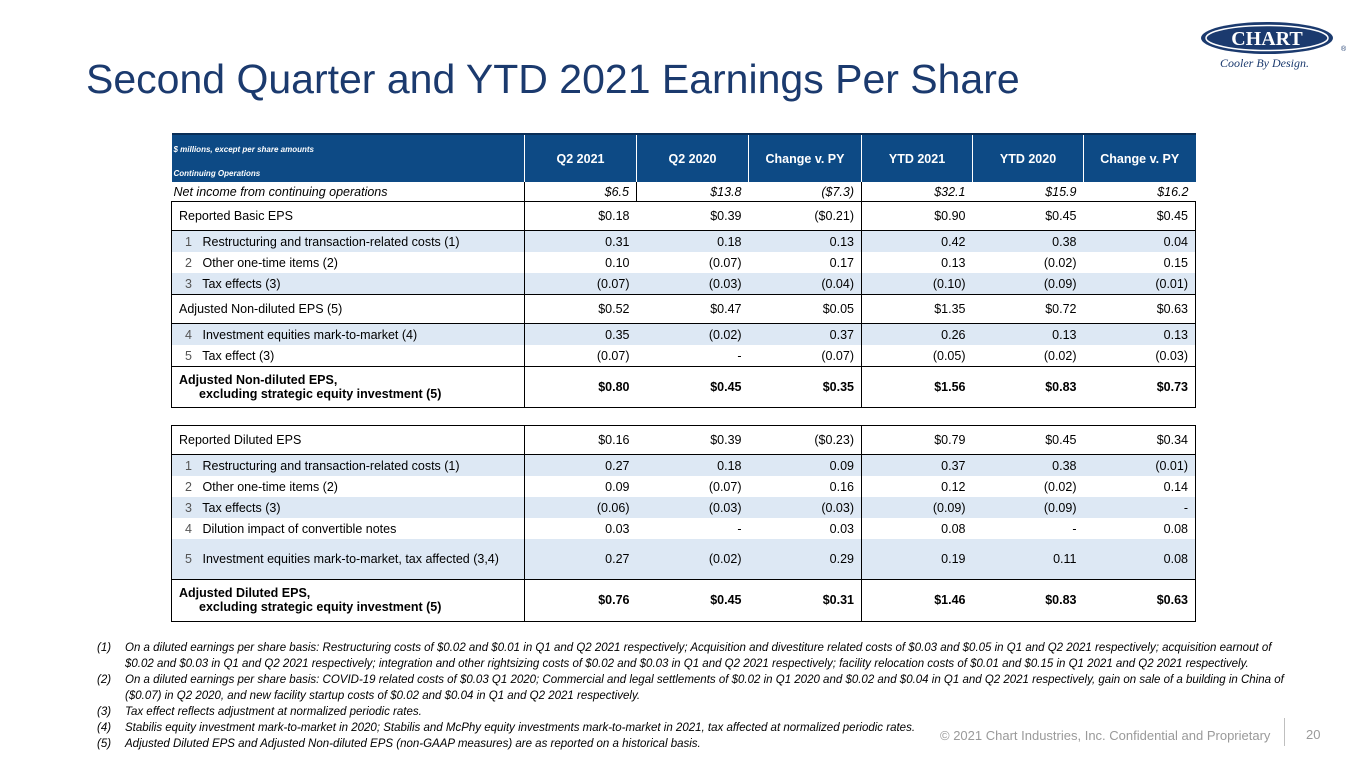 The height and width of the screenshot is (768, 1365). I want to click on cell: $0.73, so click(1139, 387).